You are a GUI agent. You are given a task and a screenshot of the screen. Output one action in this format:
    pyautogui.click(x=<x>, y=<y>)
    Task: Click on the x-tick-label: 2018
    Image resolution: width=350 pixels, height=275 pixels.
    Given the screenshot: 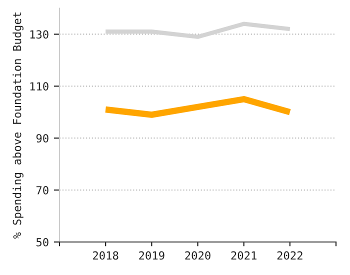 What is the action you would take?
    pyautogui.click(x=105, y=255)
    